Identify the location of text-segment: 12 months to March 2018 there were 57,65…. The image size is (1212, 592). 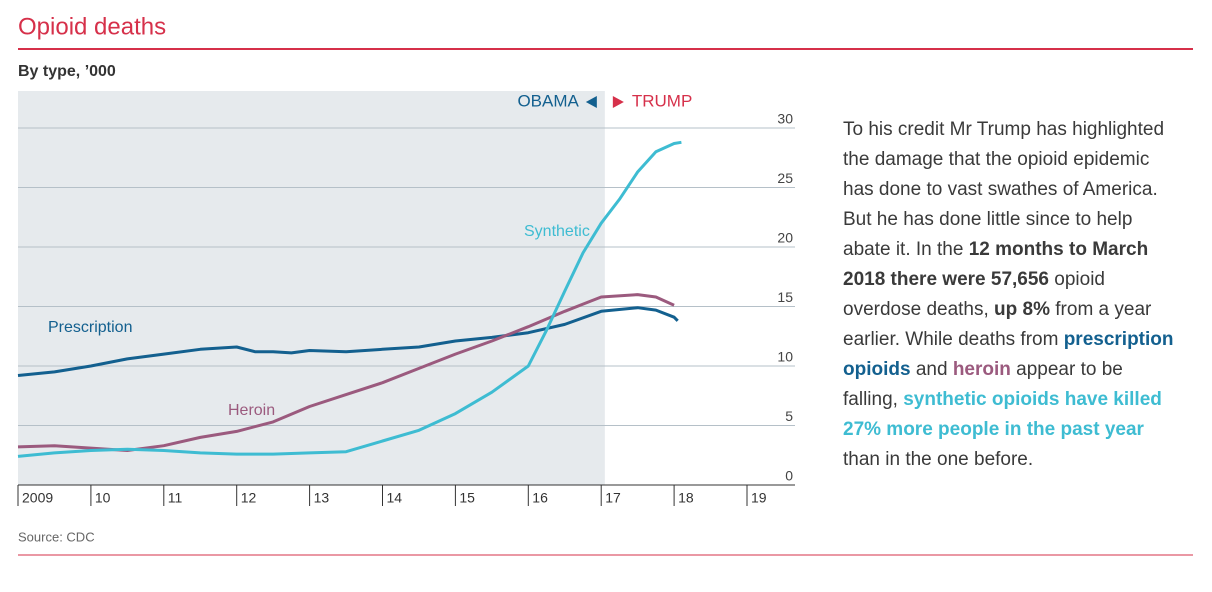
(996, 264).